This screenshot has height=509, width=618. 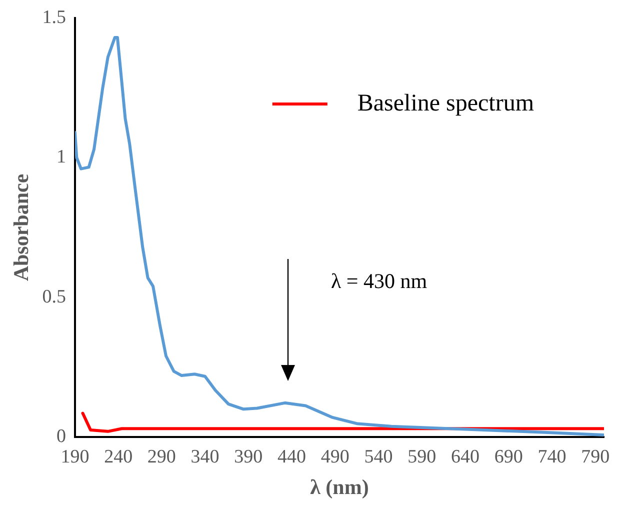 I want to click on x-tick-label: 340, so click(x=205, y=457).